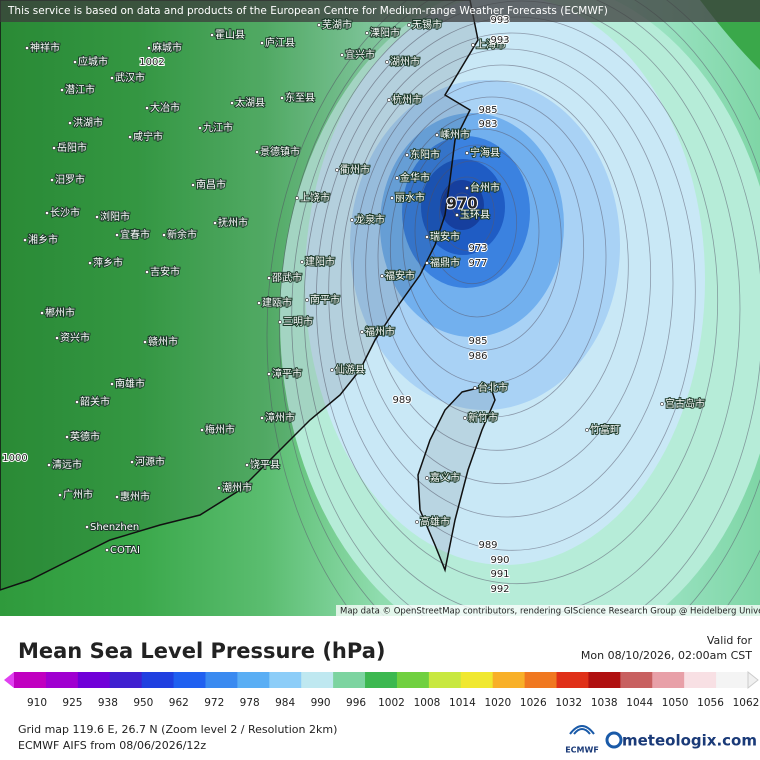  I want to click on city-label: 新竹市, so click(483, 417).